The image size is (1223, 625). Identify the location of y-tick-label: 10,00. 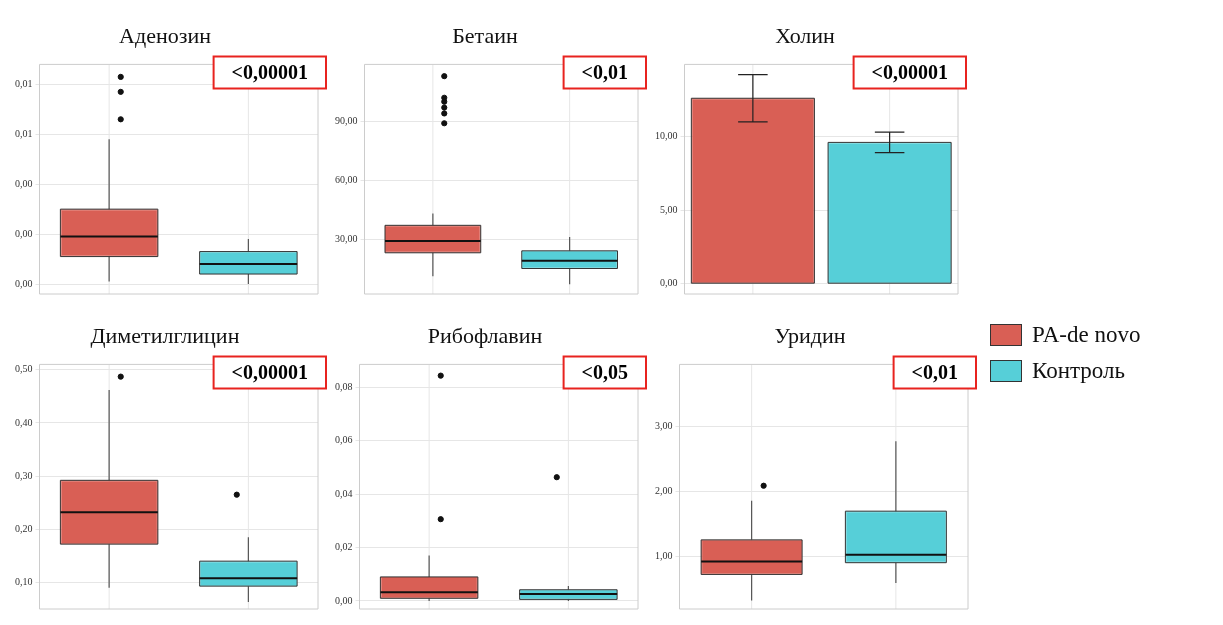
(666, 136).